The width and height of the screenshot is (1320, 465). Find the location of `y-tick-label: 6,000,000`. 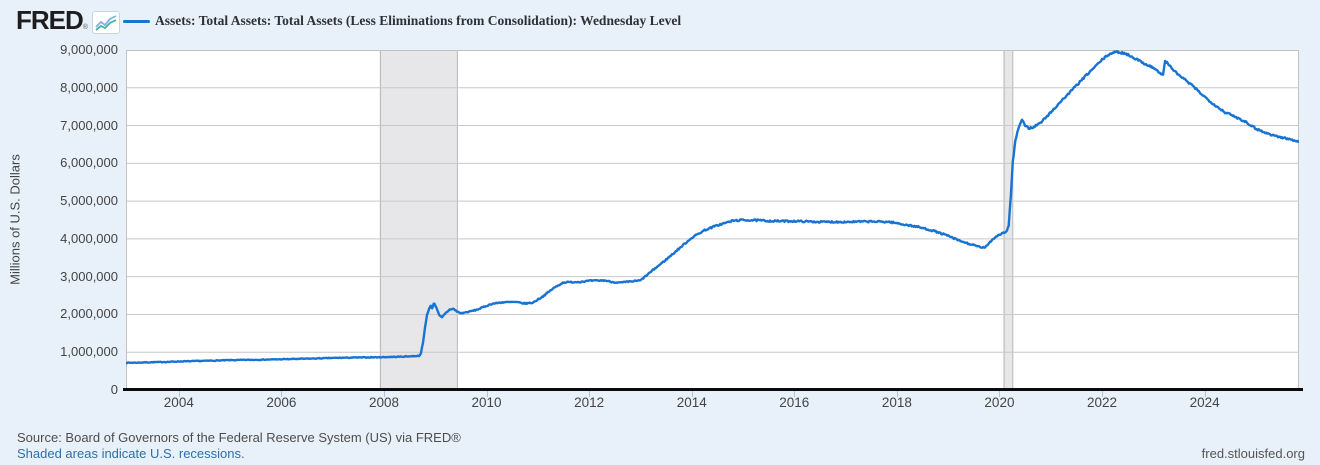

y-tick-label: 6,000,000 is located at coordinates (89, 163).